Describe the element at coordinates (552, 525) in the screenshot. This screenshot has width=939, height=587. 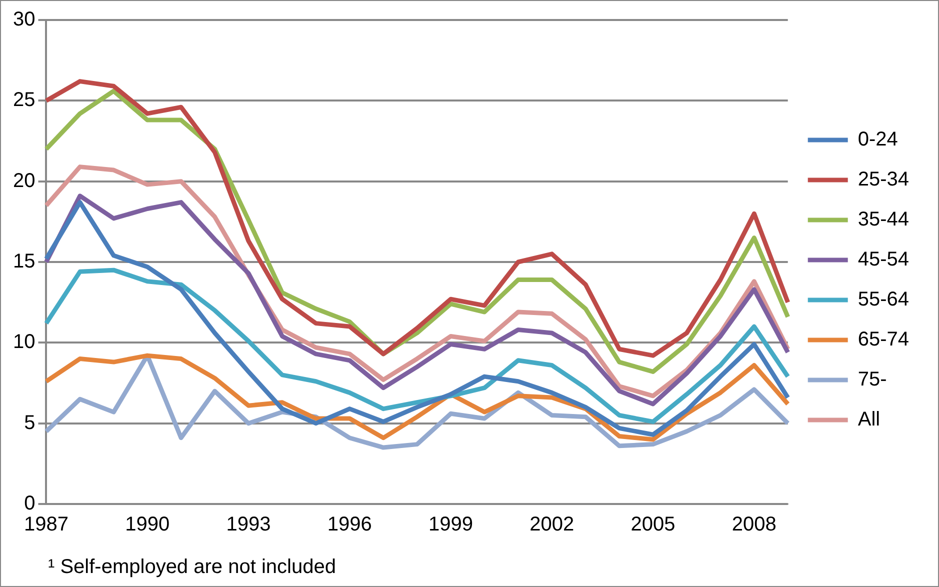
I see `x-tick-label: 2002` at that location.